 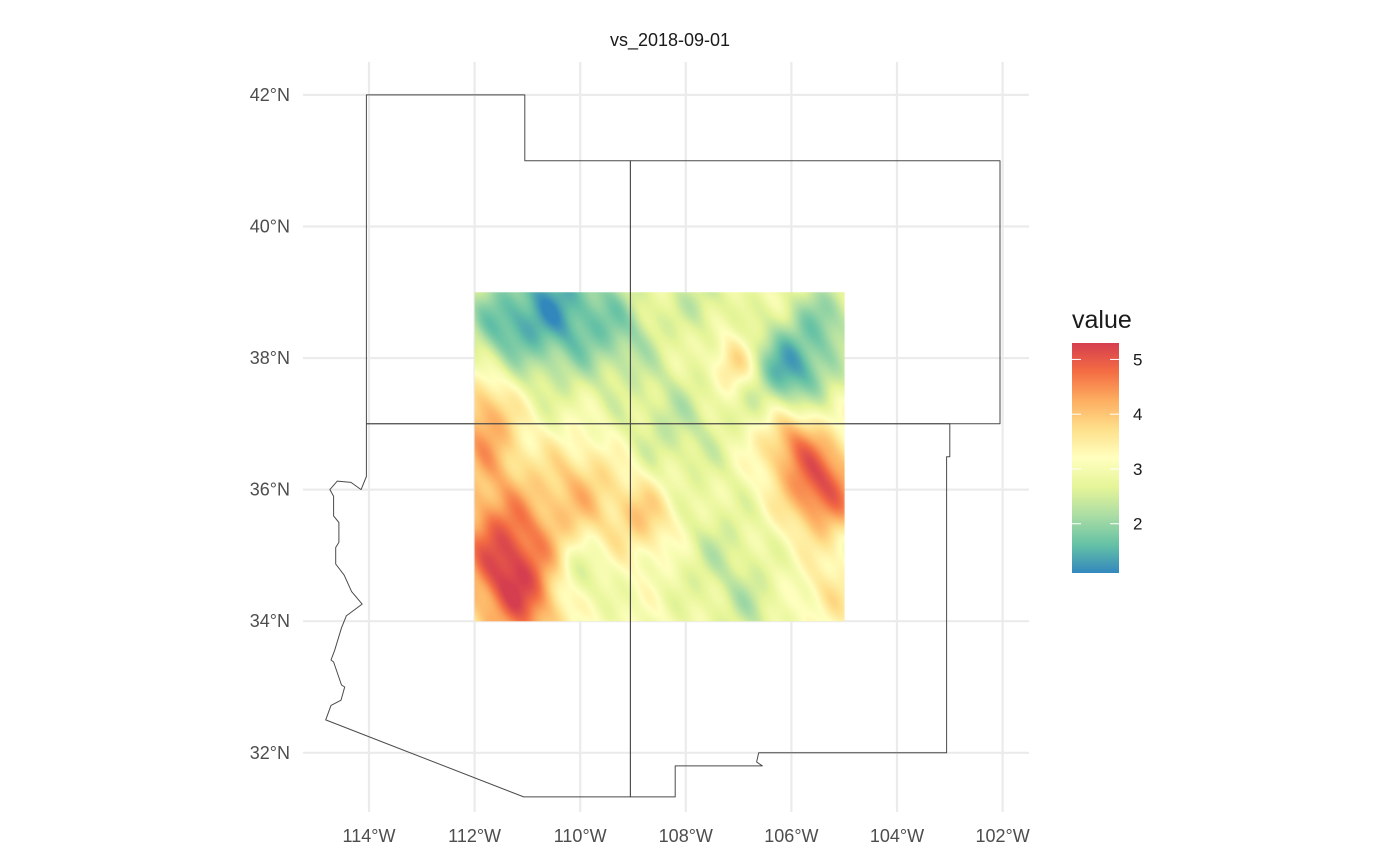 What do you see at coordinates (670, 40) in the screenshot?
I see `map-title: vs_2018-09-01` at bounding box center [670, 40].